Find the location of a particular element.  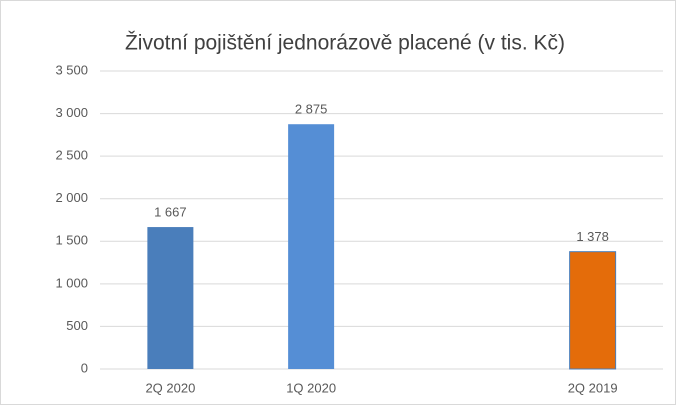

y-tick-label: 2 000 is located at coordinates (71, 197).